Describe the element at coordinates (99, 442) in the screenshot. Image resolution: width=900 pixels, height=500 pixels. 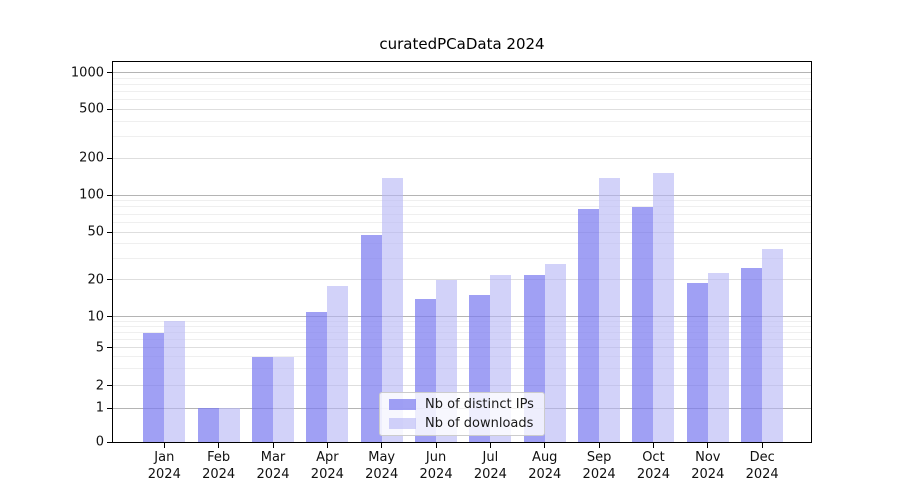
I see `y-tick-label-0: 0` at that location.